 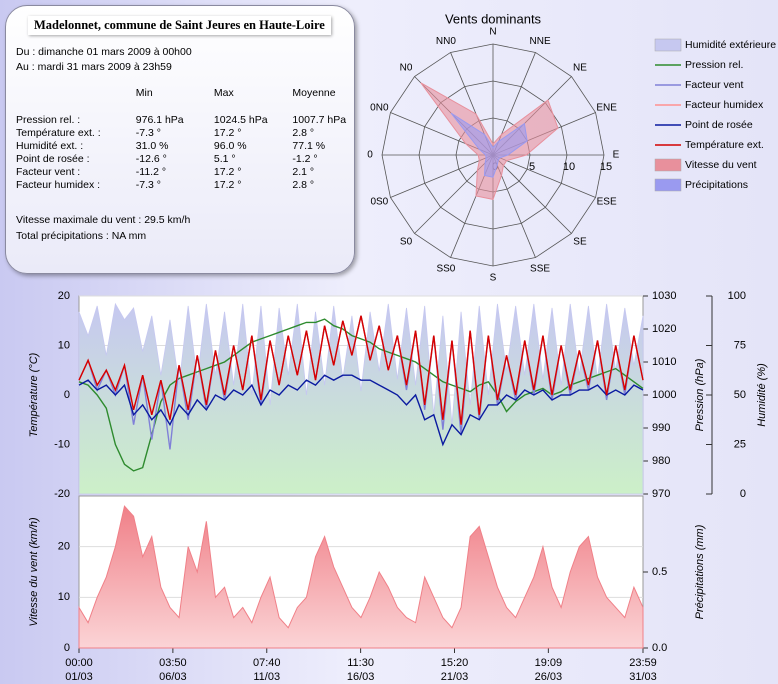 What do you see at coordinates (184, 171) in the screenshot?
I see `stats-row: Facteur vent : -11.2 ° 17.2 ° 2.1 °` at bounding box center [184, 171].